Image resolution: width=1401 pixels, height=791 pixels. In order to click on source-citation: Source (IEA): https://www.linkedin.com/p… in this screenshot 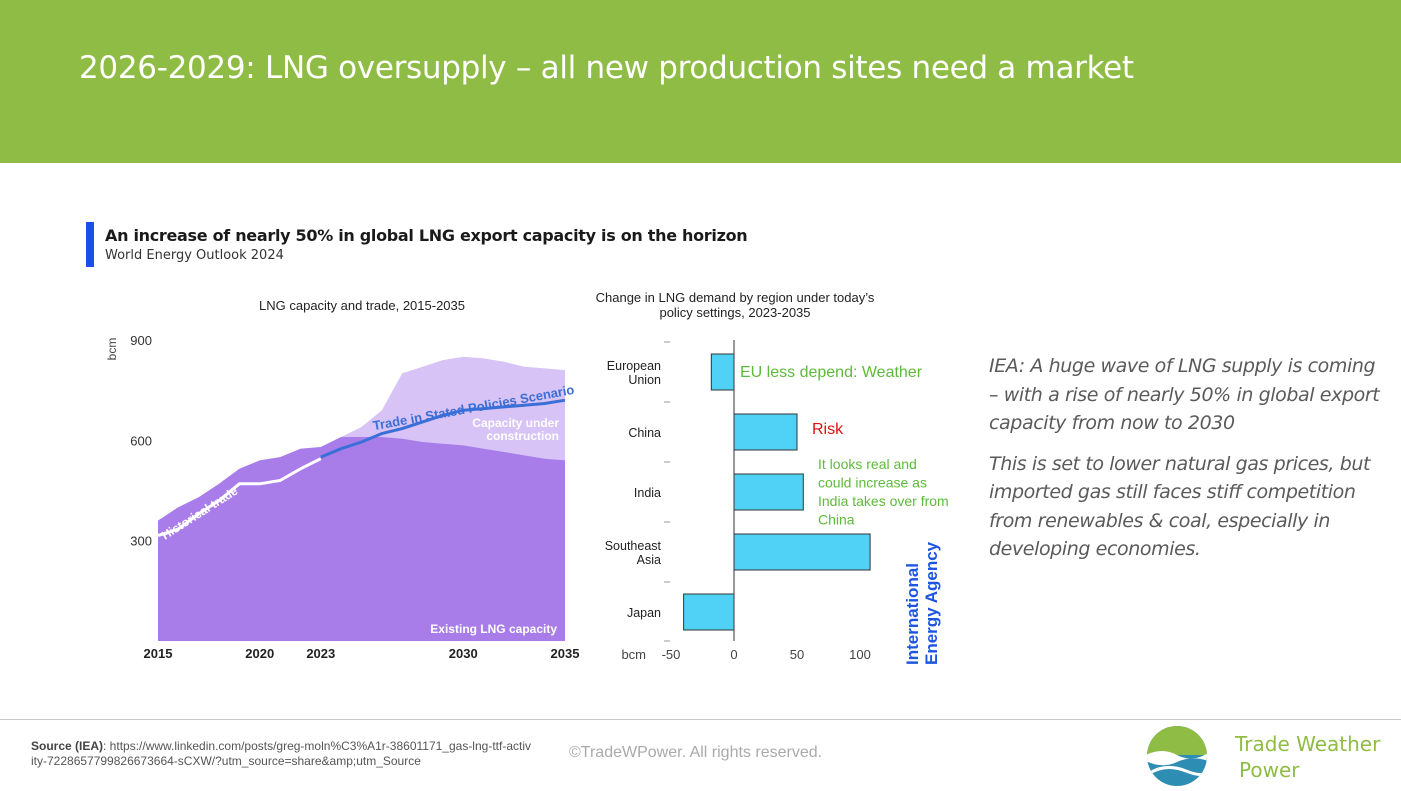, I will do `click(281, 754)`.